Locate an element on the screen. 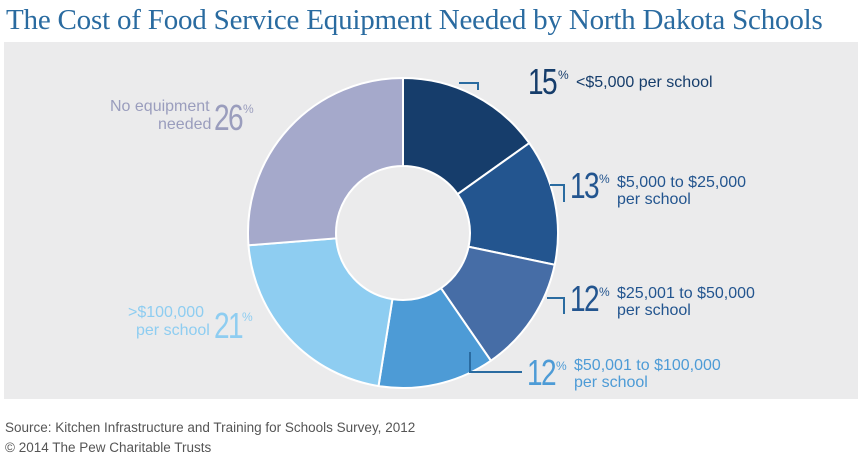 The height and width of the screenshot is (469, 862). label-25001-50000-text-1: $25,001 to $50,000 is located at coordinates (686, 293).